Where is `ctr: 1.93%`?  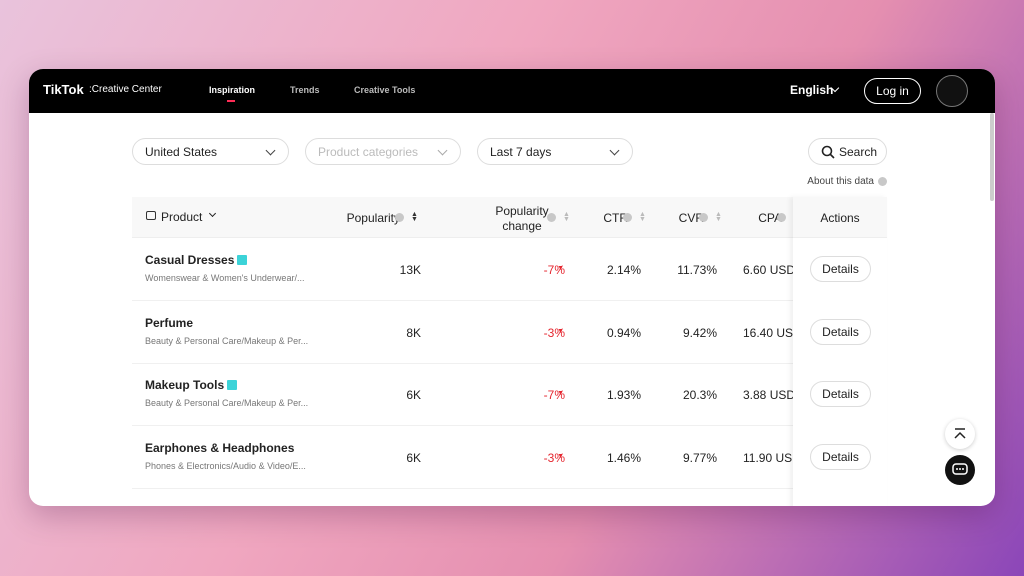 ctr: 1.93% is located at coordinates (623, 395).